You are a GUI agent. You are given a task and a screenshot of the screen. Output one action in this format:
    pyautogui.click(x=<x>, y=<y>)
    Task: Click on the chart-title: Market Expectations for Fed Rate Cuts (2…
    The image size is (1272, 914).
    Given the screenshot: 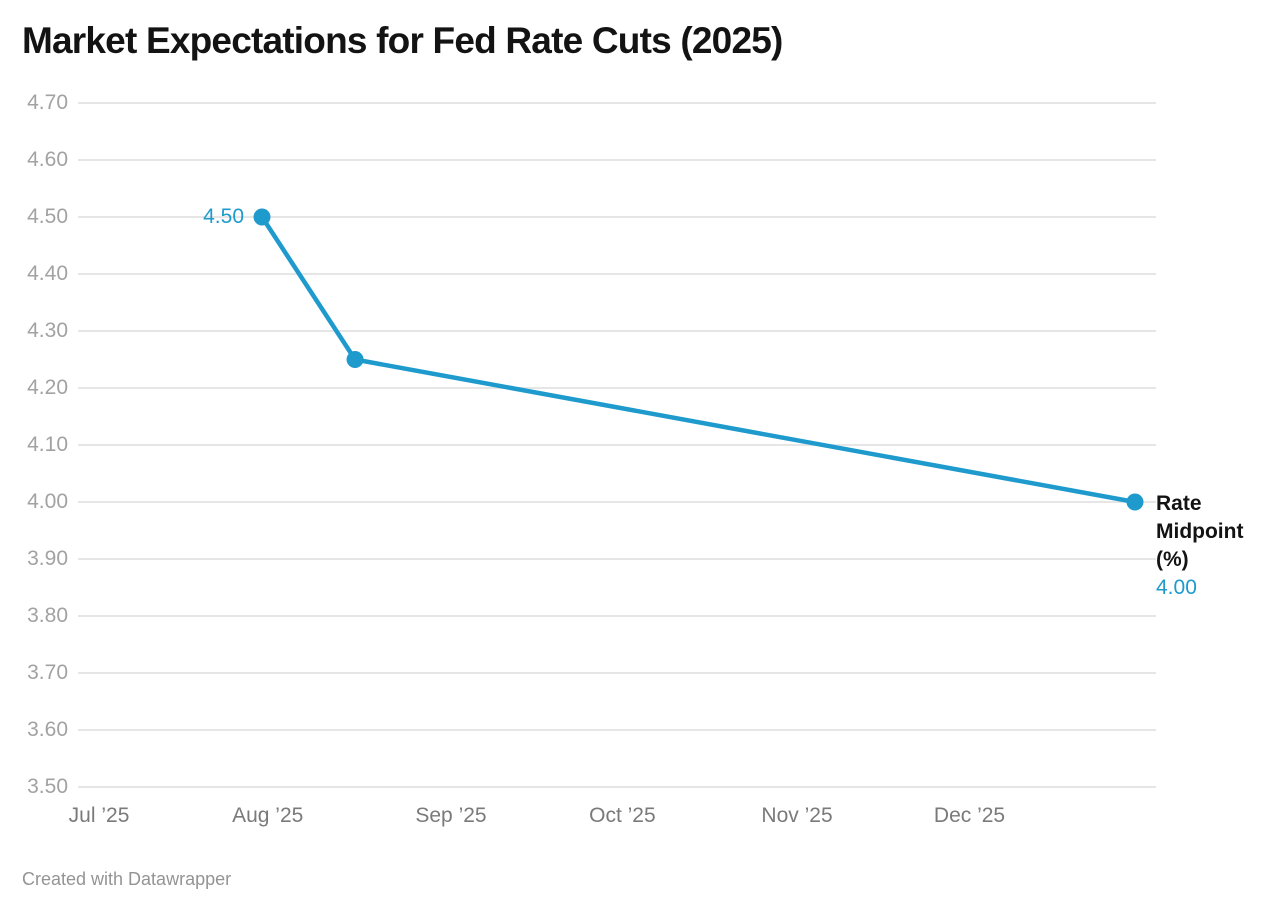 What is the action you would take?
    pyautogui.click(x=402, y=40)
    